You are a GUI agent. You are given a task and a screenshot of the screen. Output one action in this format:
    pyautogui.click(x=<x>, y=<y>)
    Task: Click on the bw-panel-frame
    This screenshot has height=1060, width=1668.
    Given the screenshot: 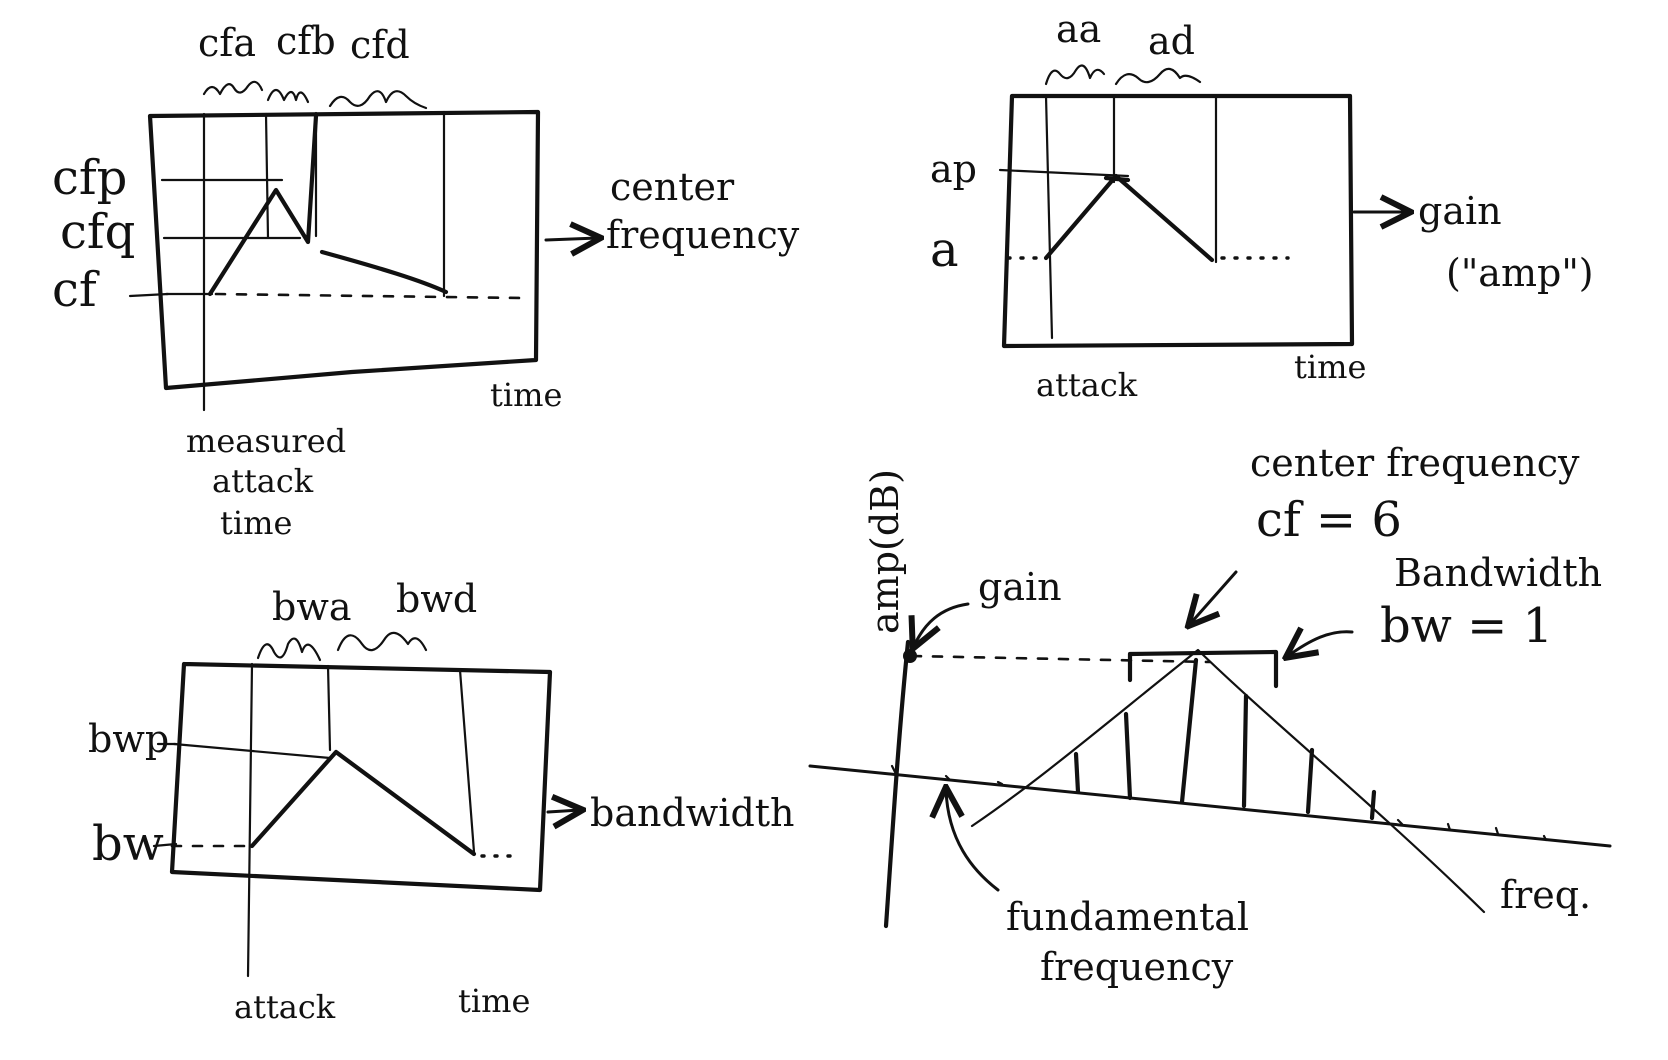 What is the action you would take?
    pyautogui.click(x=361, y=777)
    